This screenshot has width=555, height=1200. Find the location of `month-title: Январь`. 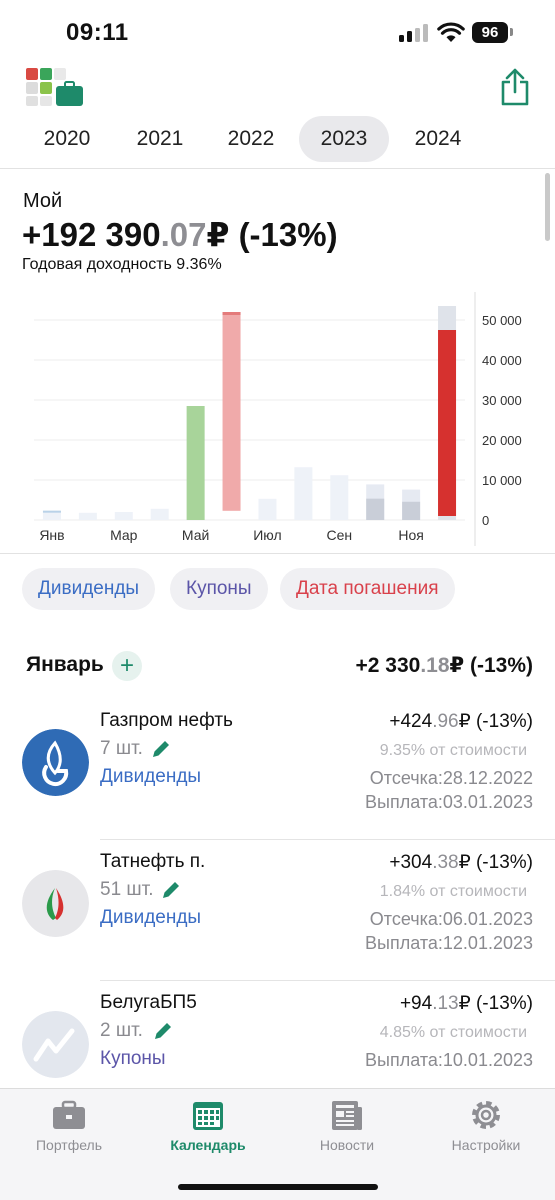

month-title: Январь is located at coordinates (65, 664).